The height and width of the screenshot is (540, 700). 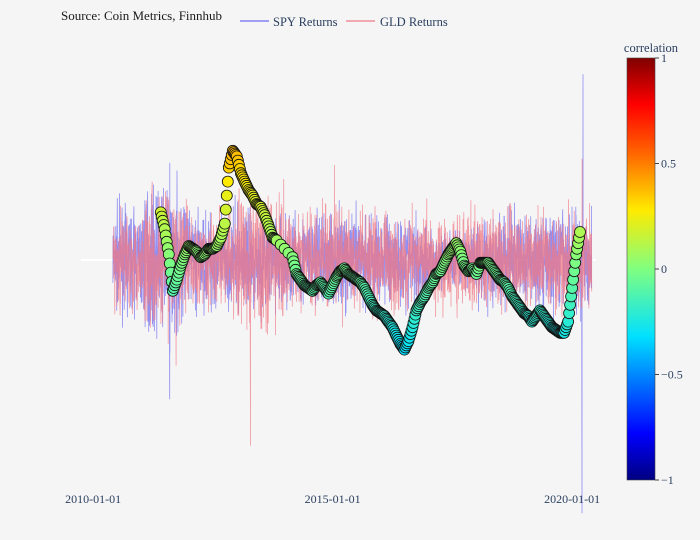 What do you see at coordinates (651, 48) in the screenshot?
I see `colorbar-title: correlation` at bounding box center [651, 48].